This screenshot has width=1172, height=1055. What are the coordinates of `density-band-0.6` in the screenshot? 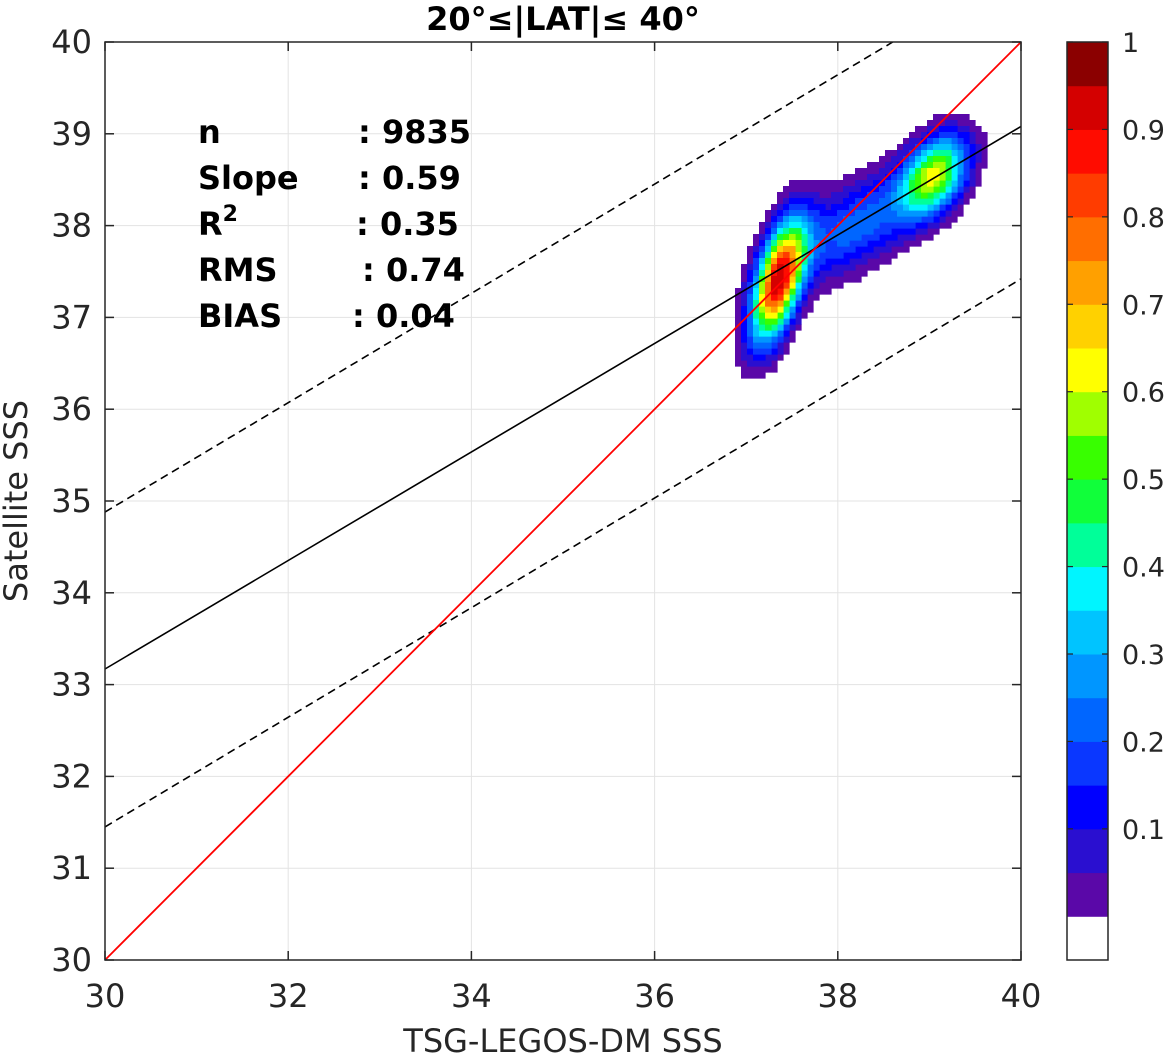 It's located at (852, 237).